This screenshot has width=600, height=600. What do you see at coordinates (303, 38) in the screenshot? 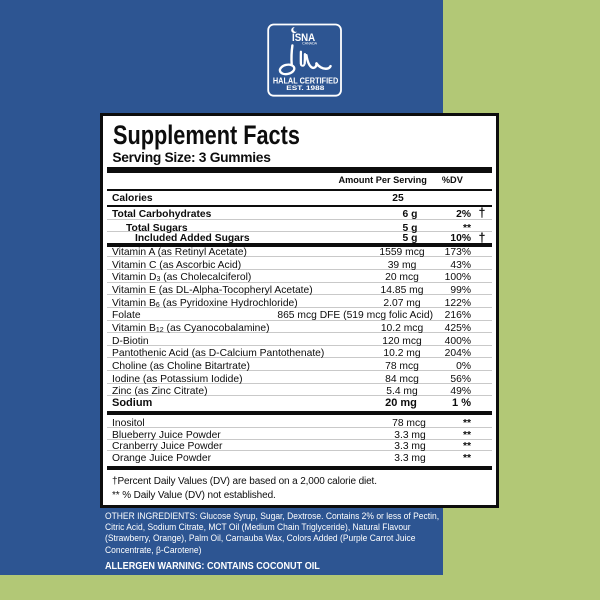
I see `svg-text: ISNA` at bounding box center [303, 38].